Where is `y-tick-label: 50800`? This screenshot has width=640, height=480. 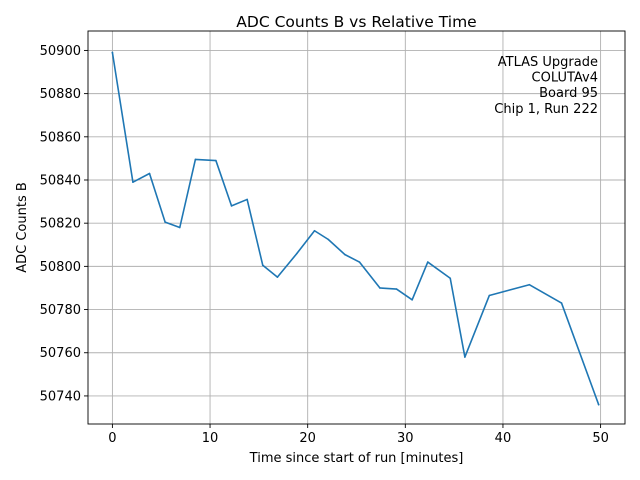 y-tick-label: 50800 is located at coordinates (60, 267).